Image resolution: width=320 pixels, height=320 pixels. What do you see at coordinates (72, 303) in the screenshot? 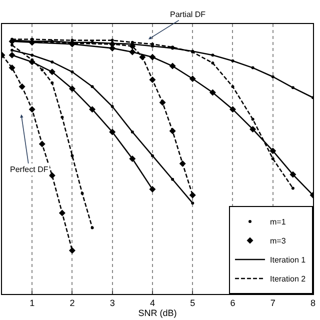
I see `x-tick-label: 2` at bounding box center [72, 303].